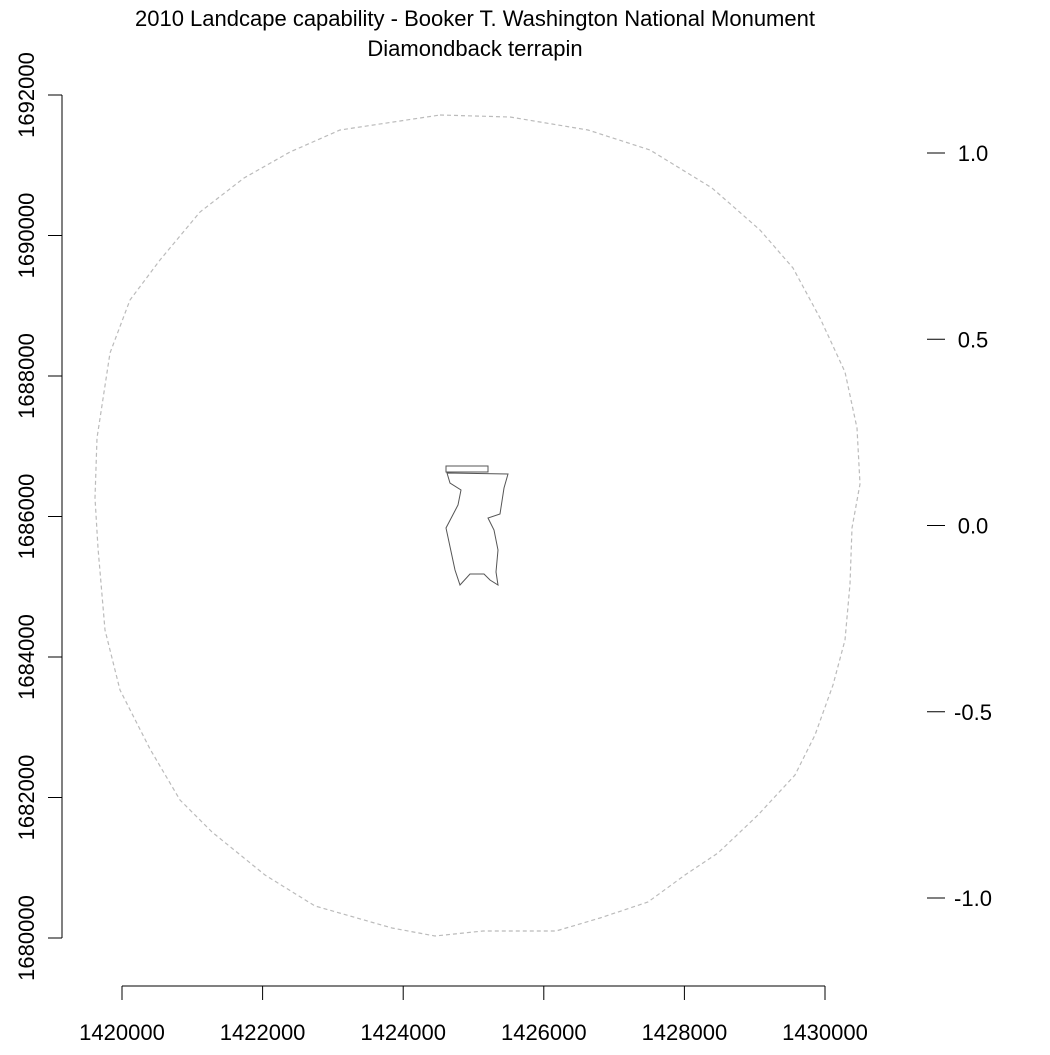 The height and width of the screenshot is (1055, 1050). Describe the element at coordinates (685, 1032) in the screenshot. I see `x-tick-label: 1428000` at that location.